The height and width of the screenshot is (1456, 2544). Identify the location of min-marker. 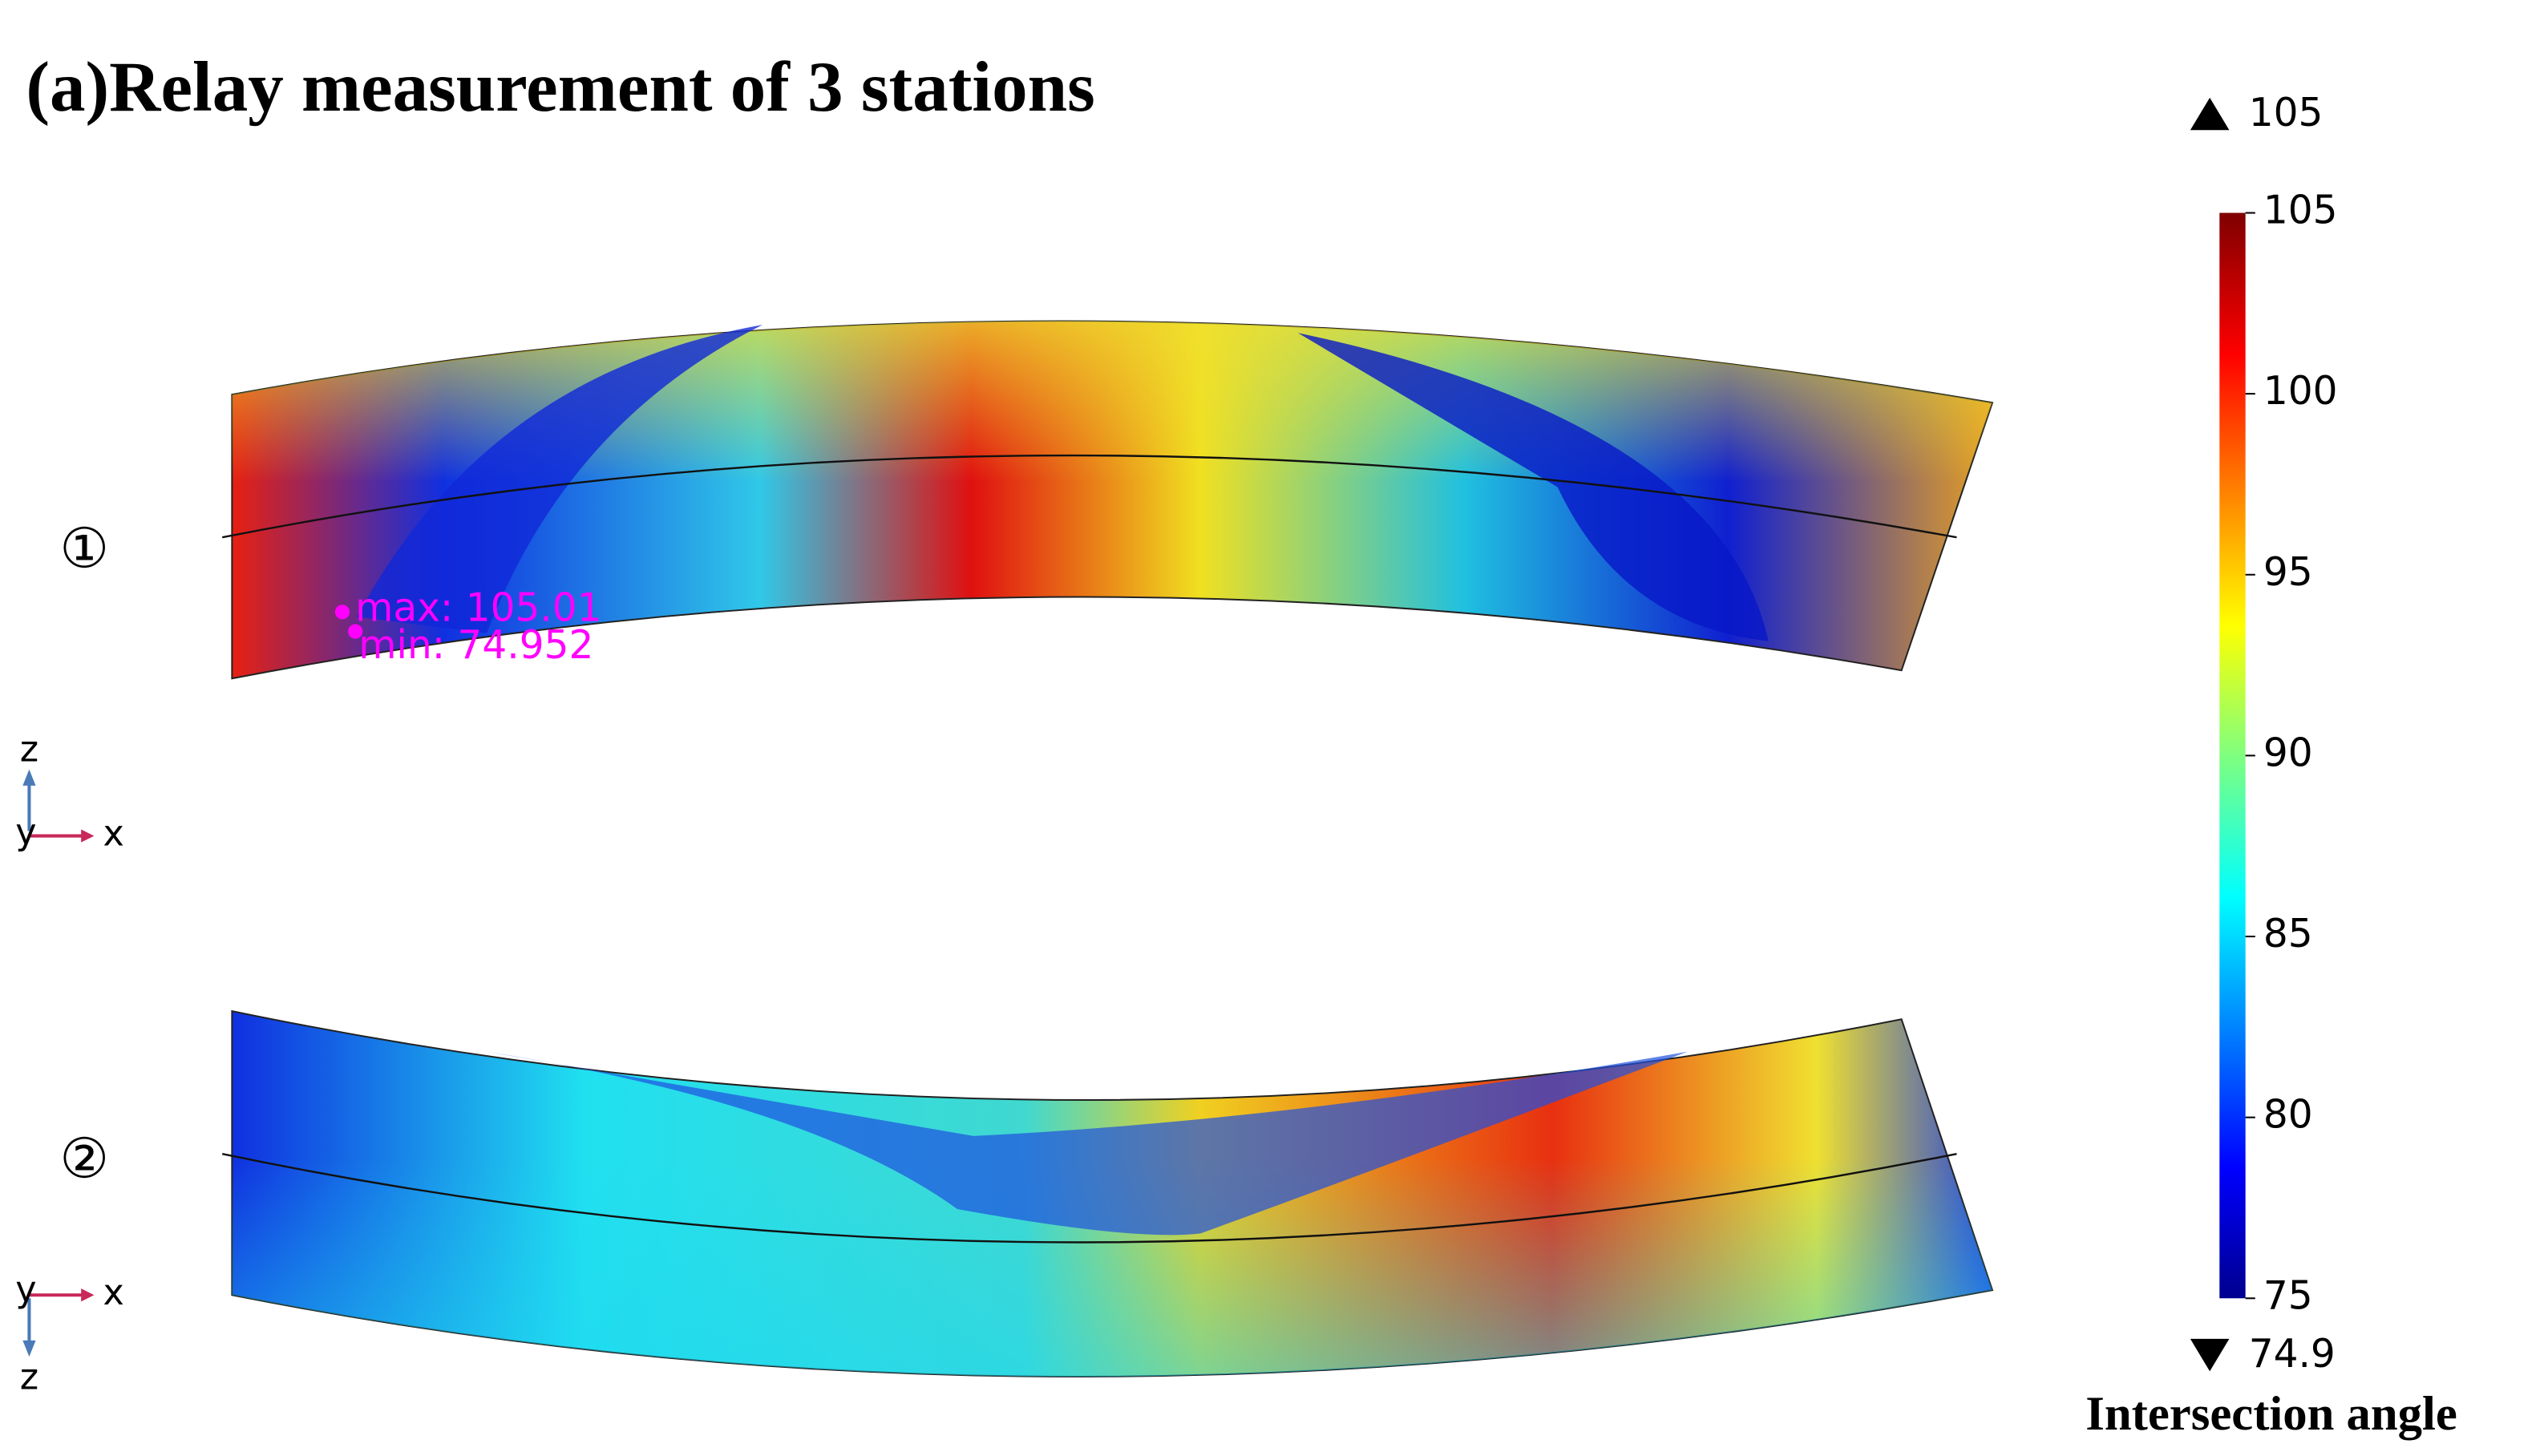
(356, 631).